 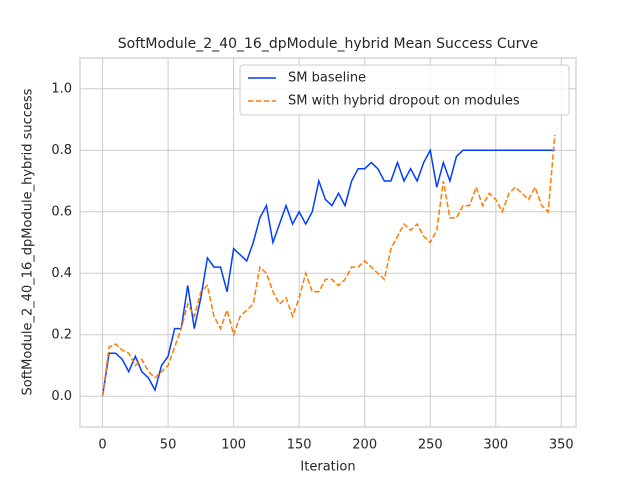 I want to click on x-tick-label: 200, so click(x=364, y=445).